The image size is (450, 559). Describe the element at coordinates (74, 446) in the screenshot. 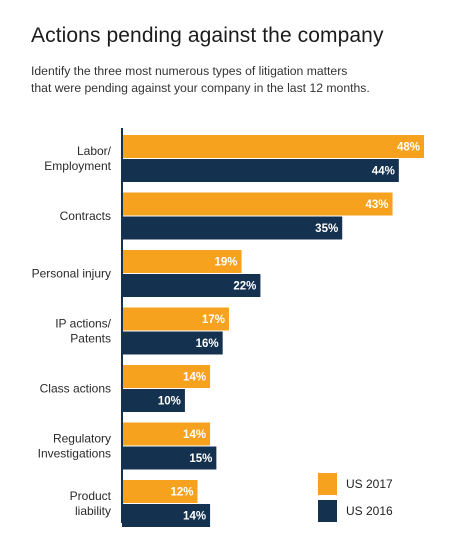

I see `category-label-5: Regulatory Investigations` at that location.